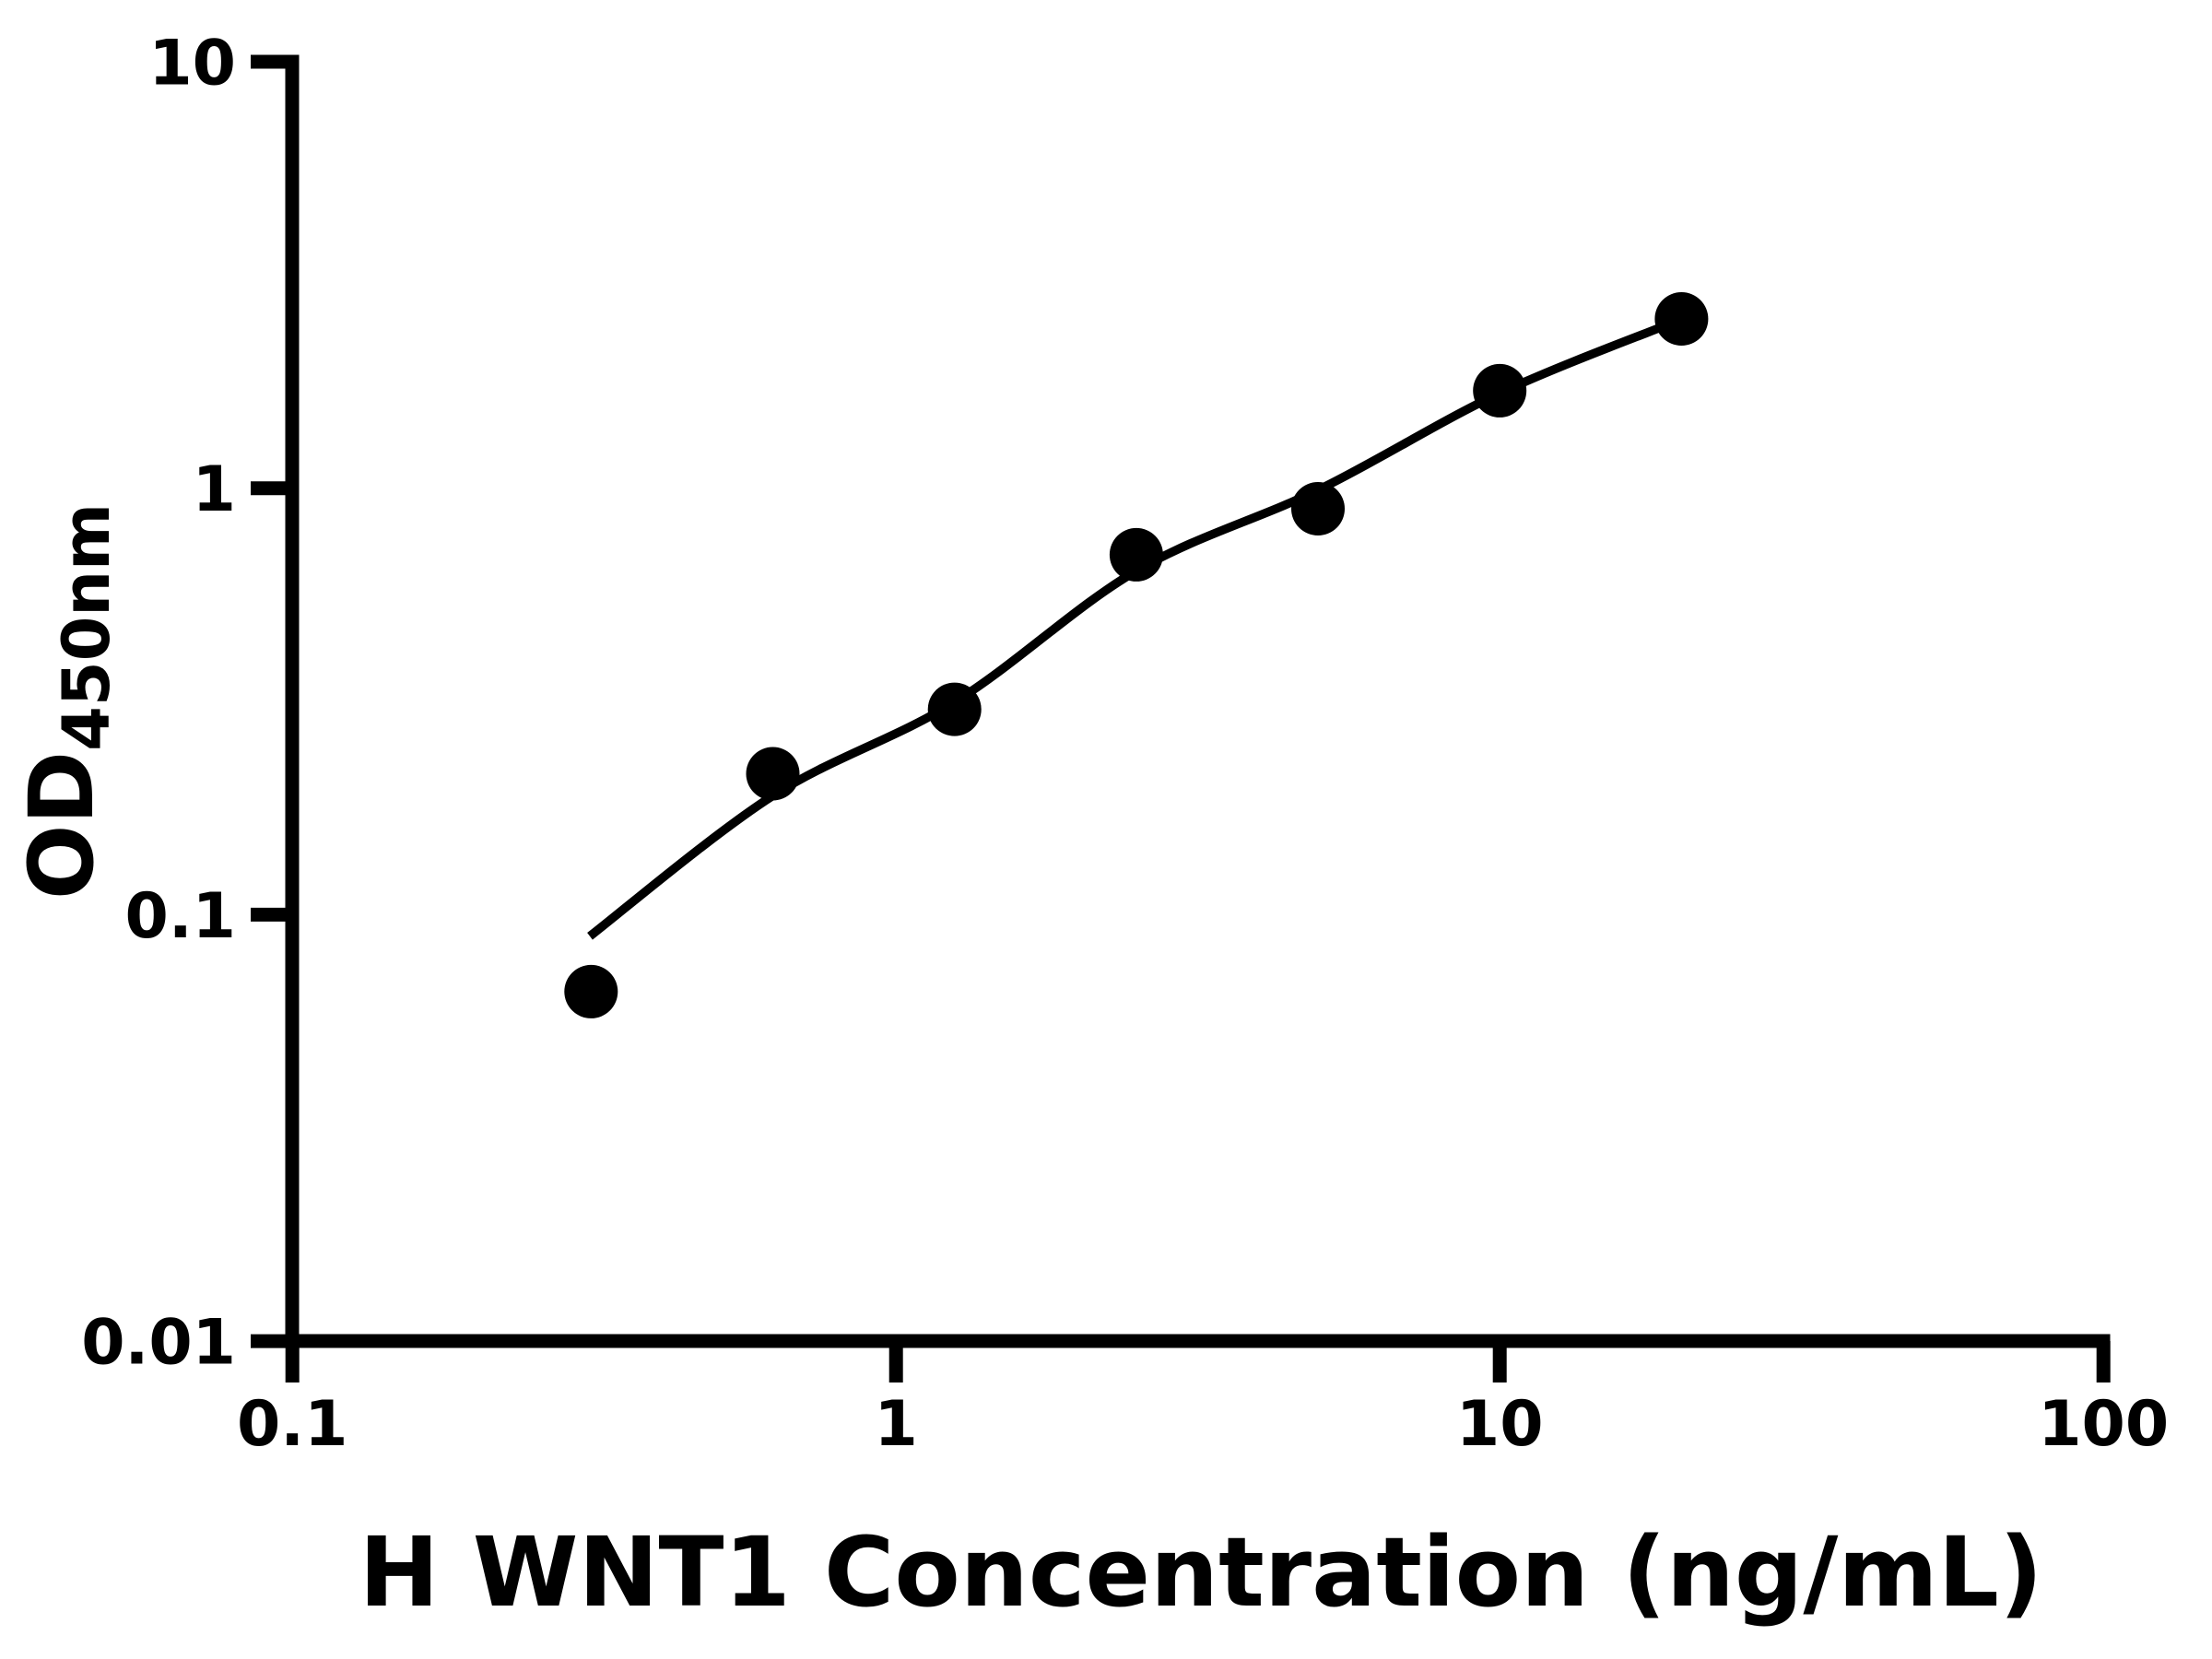 This screenshot has height=1659, width=2212. I want to click on y-tick-labels: 10 1 0.1 0.01, so click(158, 703).